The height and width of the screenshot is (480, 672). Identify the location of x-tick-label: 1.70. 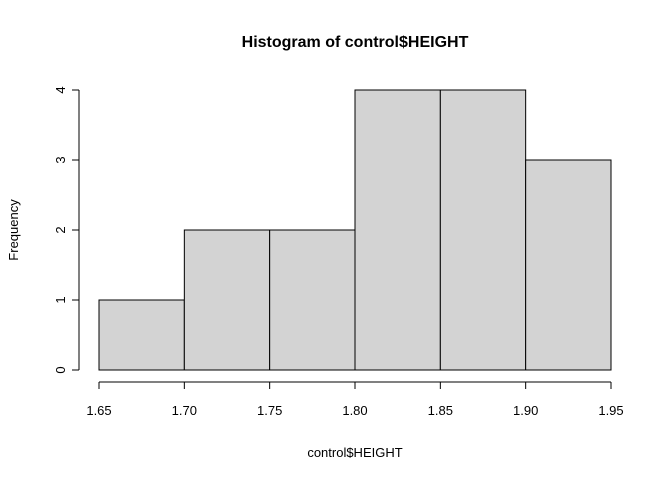
(184, 410).